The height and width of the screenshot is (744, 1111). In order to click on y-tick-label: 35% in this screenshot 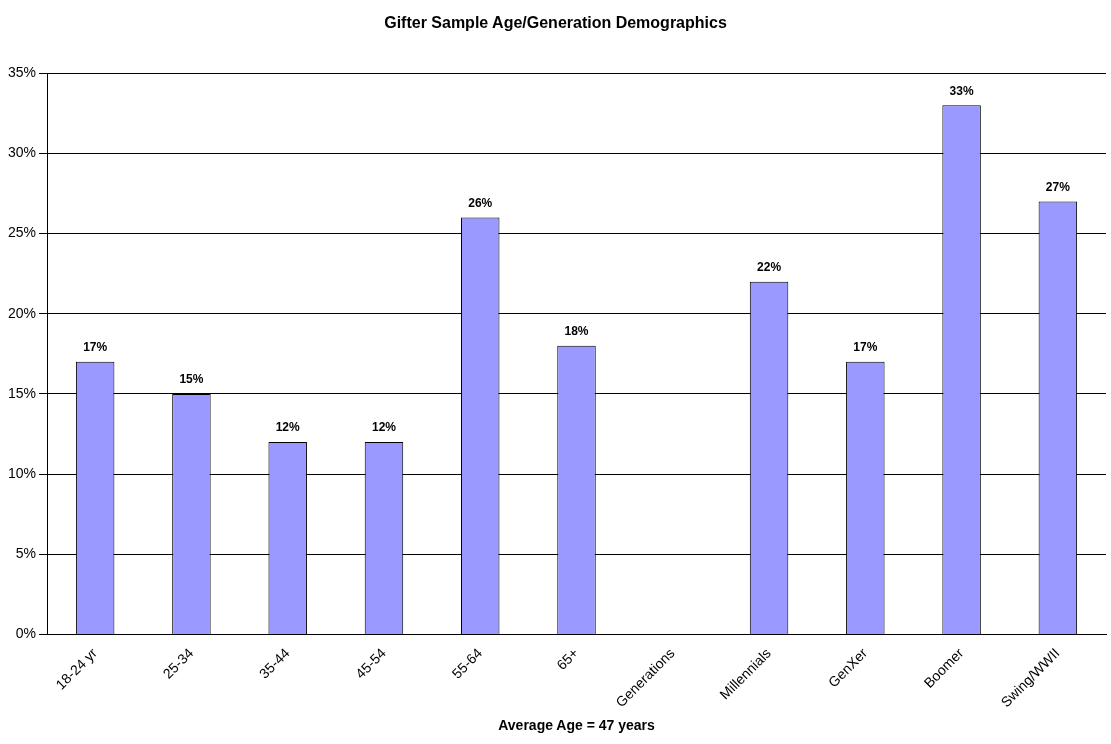, I will do `click(22, 72)`.